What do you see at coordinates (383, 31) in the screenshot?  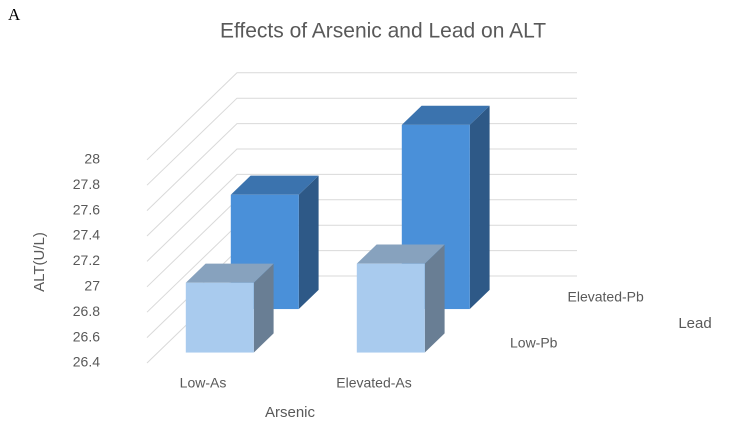 I see `chart-title: Effects of Arsenic and Lead on ALT` at bounding box center [383, 31].